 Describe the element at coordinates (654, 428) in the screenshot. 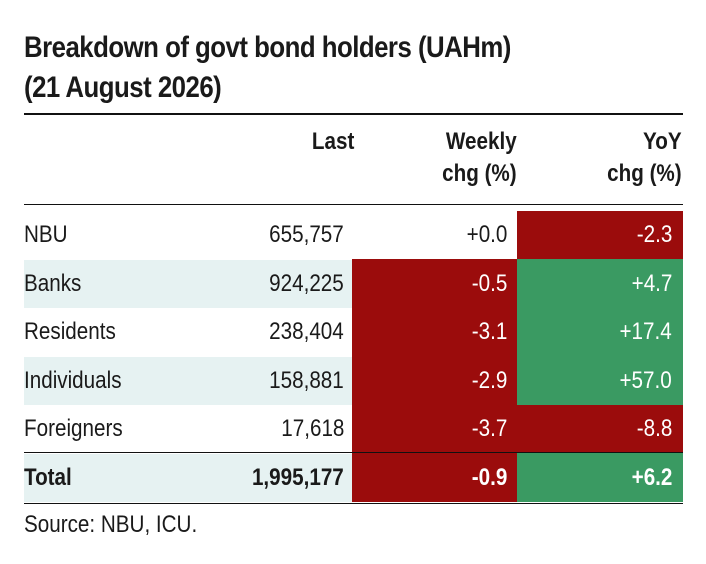

I see `cell-yoy: -8.8` at that location.